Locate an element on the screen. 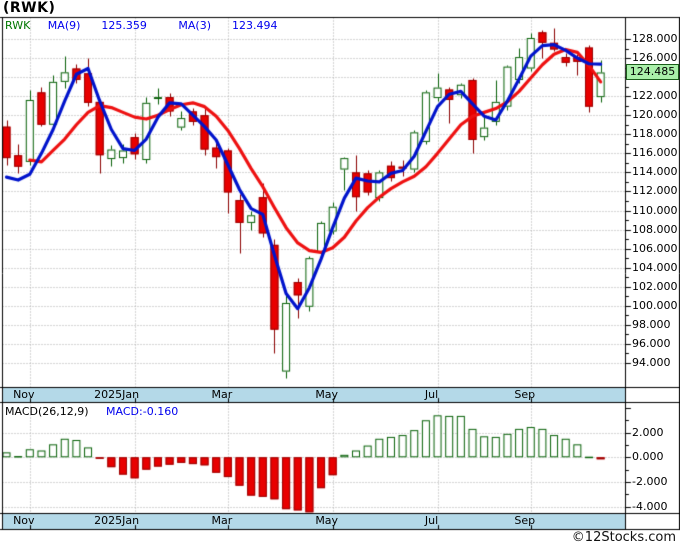  price-axis-label: 96.000 is located at coordinates (651, 343).